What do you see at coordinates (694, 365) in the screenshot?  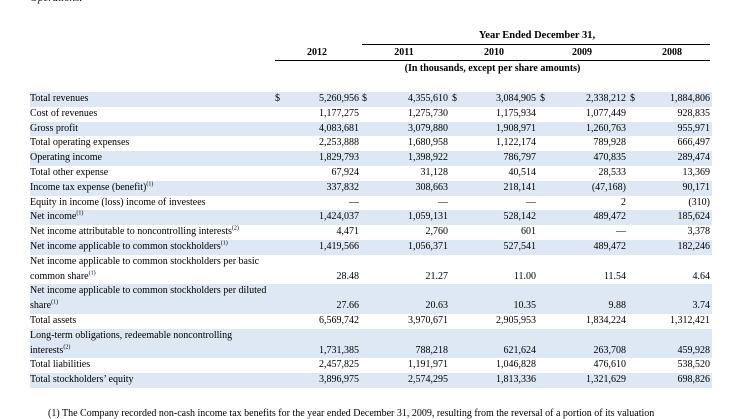 I see `cell-value: 538,520` at bounding box center [694, 365].